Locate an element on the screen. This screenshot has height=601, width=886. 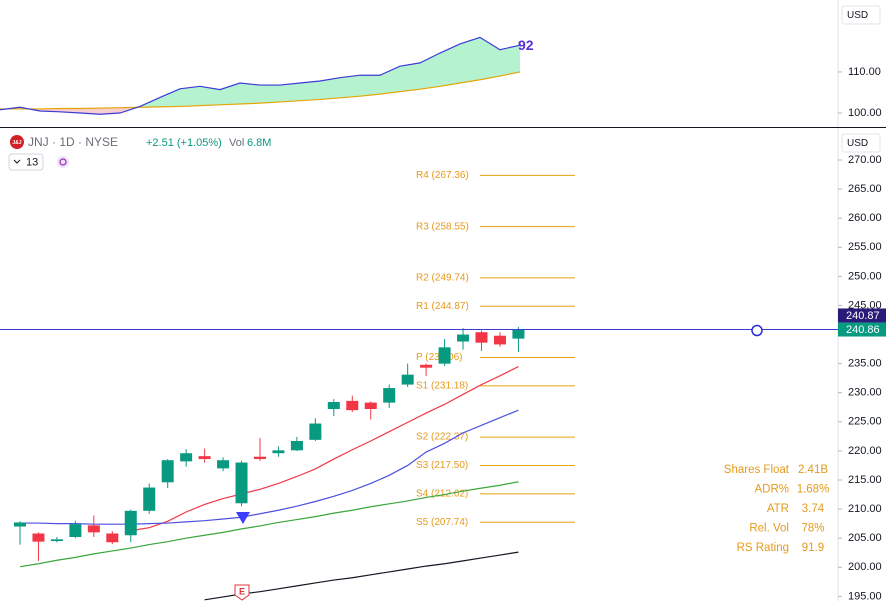
symbol-title: JNJ · 1D · NYSE is located at coordinates (73, 142).